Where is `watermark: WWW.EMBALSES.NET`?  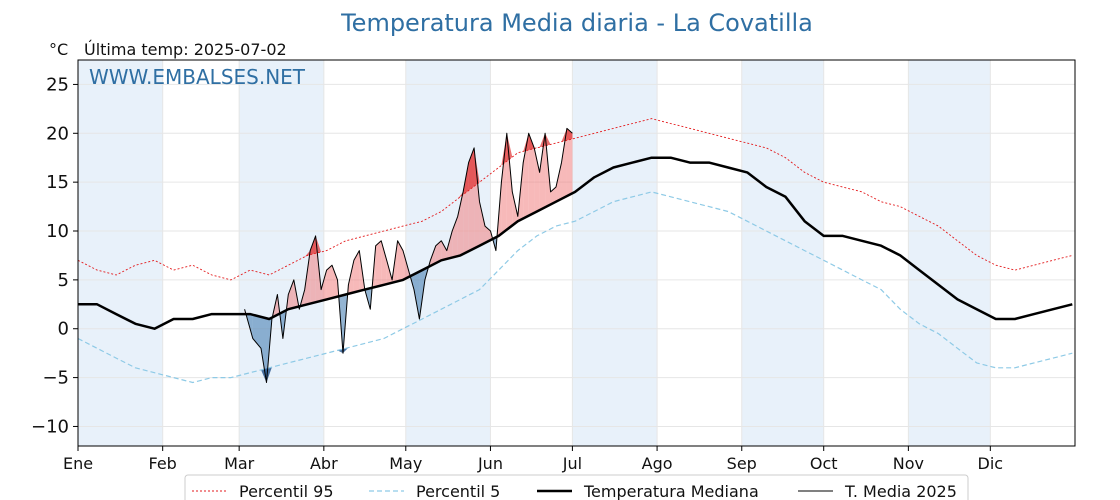 watermark: WWW.EMBALSES.NET is located at coordinates (197, 77).